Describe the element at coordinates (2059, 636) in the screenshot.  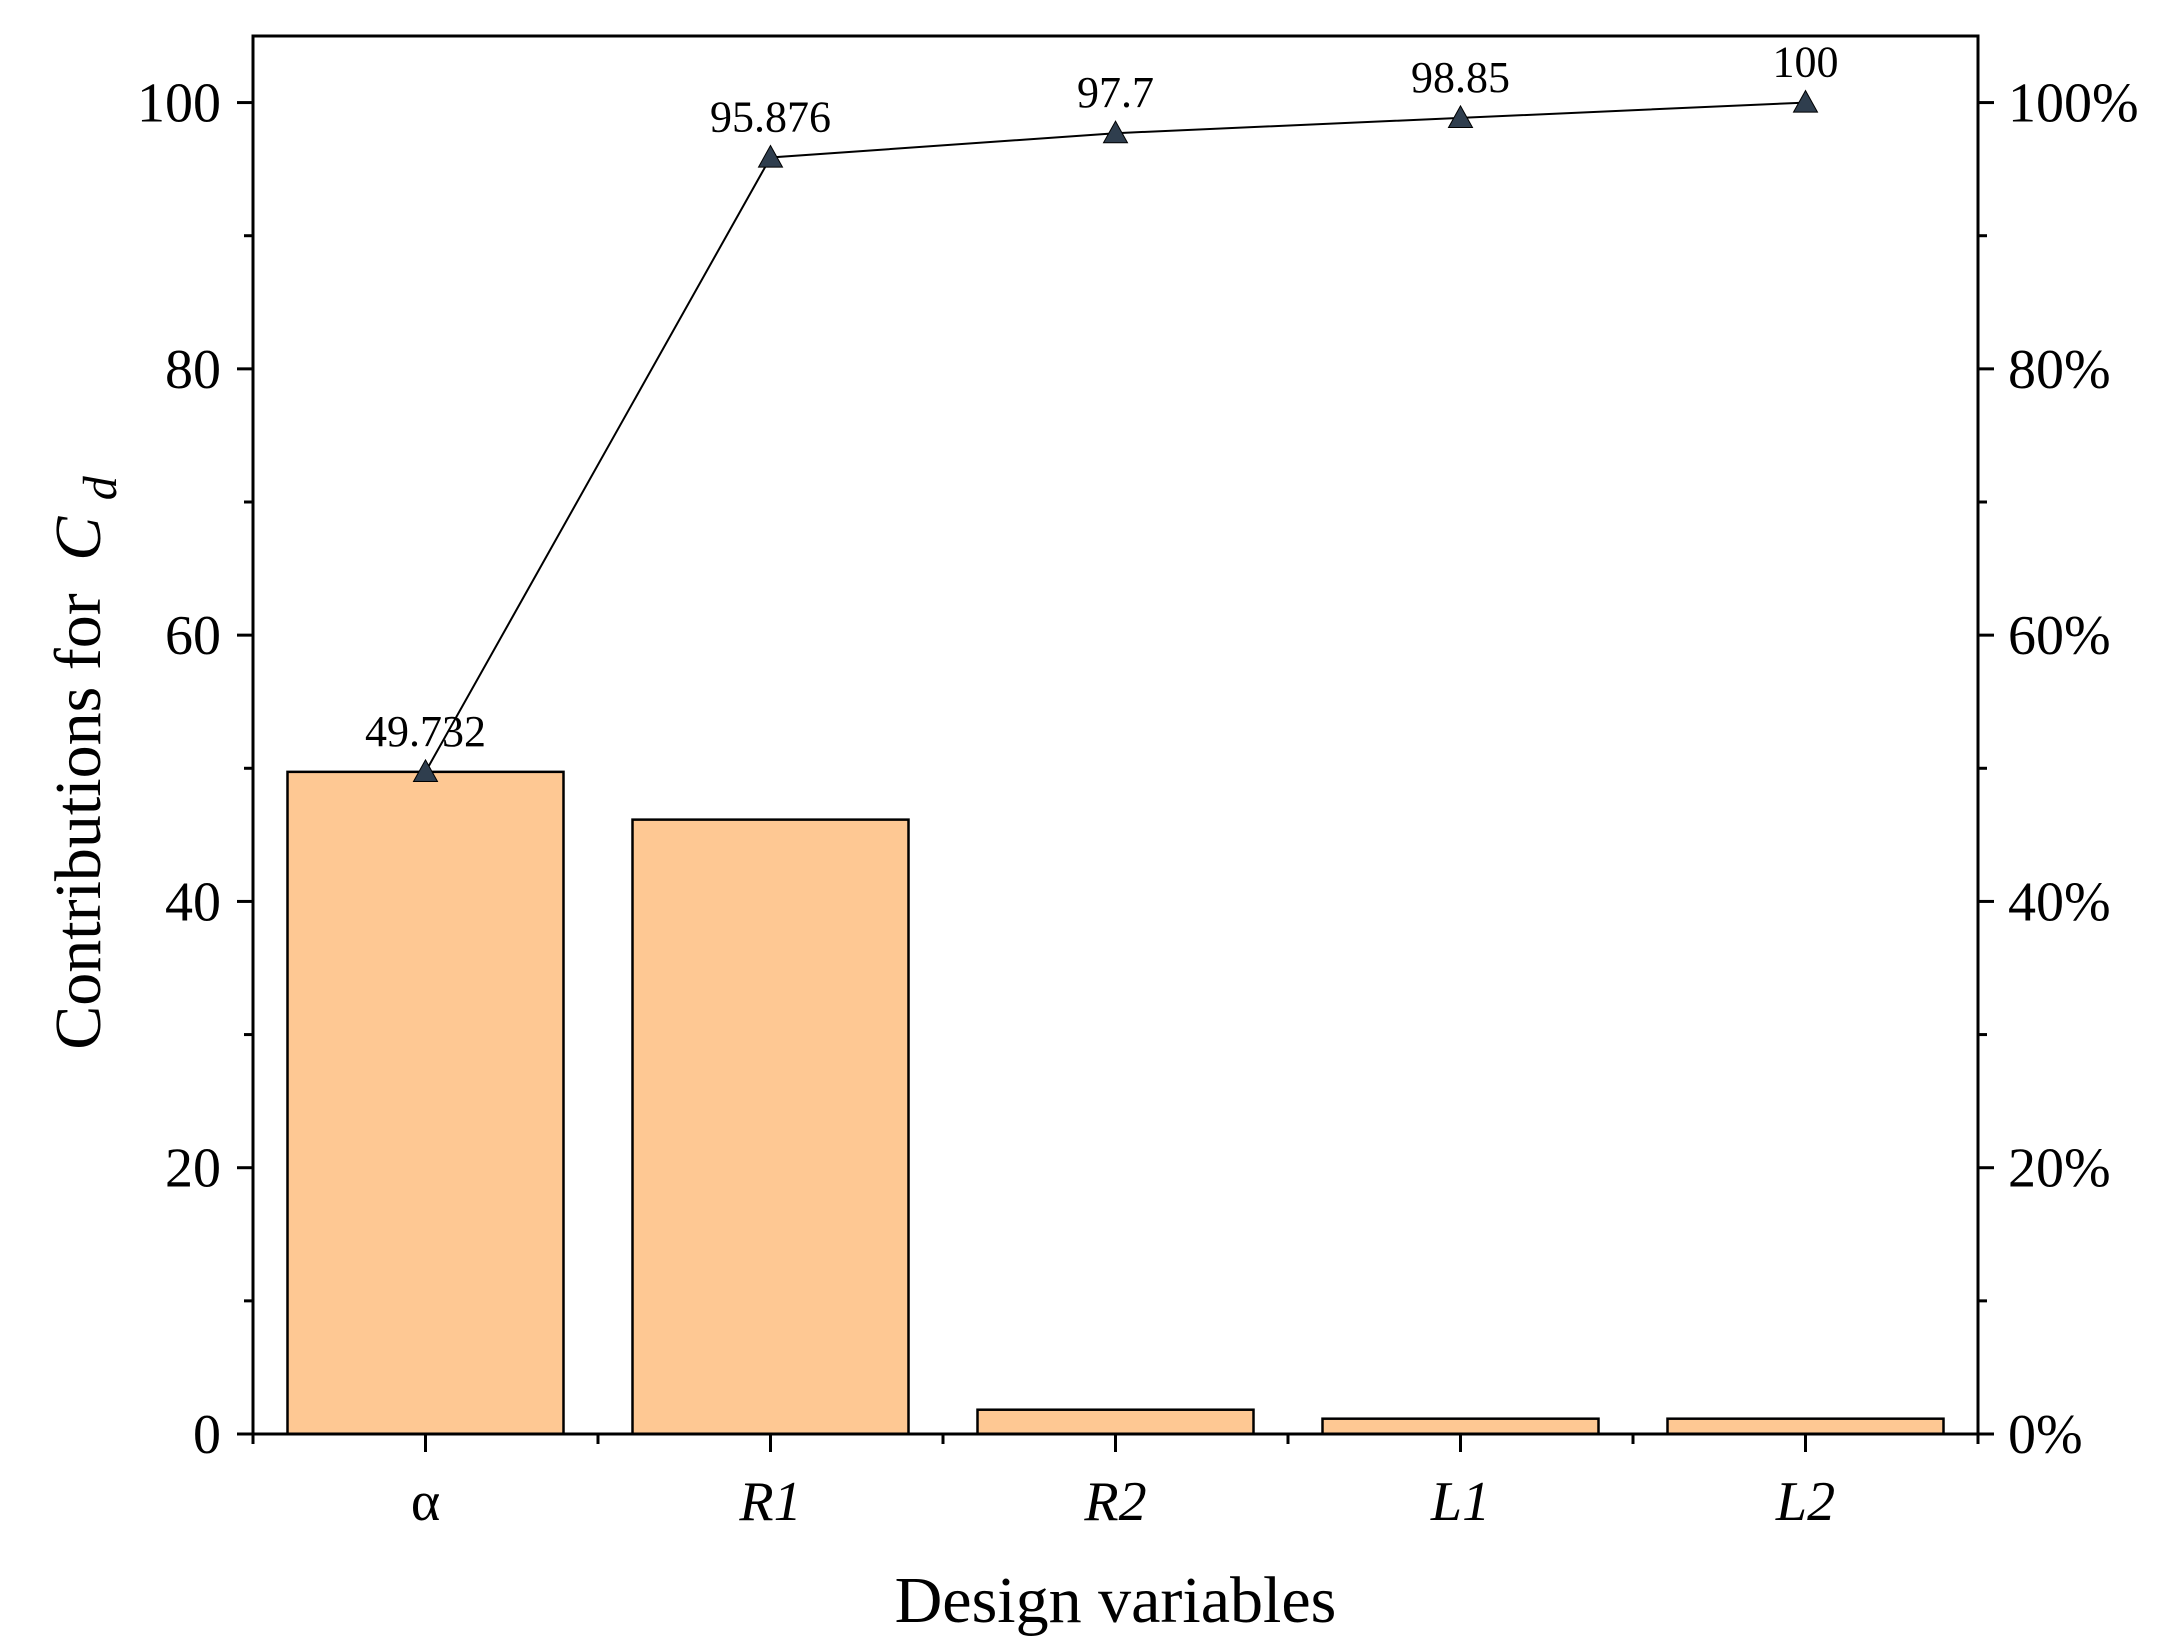
I see `right-tick-label-60: 60%` at that location.